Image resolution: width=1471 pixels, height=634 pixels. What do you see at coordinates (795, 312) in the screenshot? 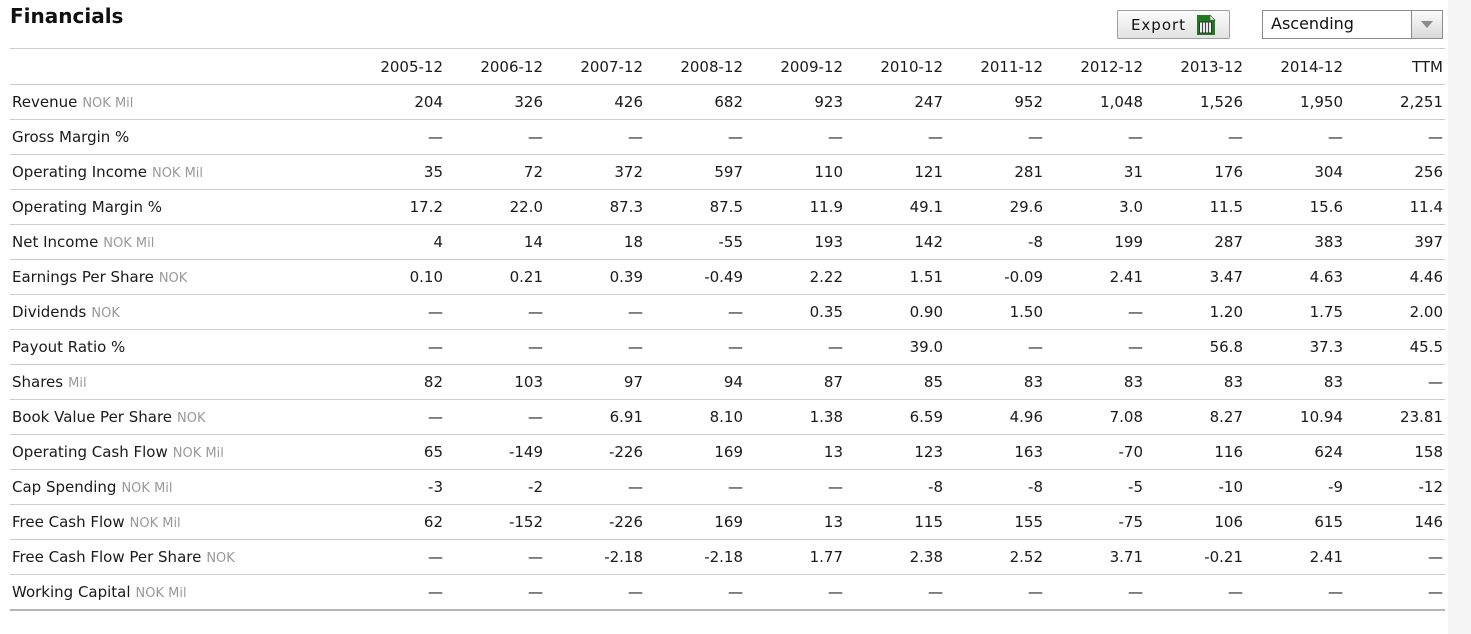
I see `value-cell: 0.35` at bounding box center [795, 312].